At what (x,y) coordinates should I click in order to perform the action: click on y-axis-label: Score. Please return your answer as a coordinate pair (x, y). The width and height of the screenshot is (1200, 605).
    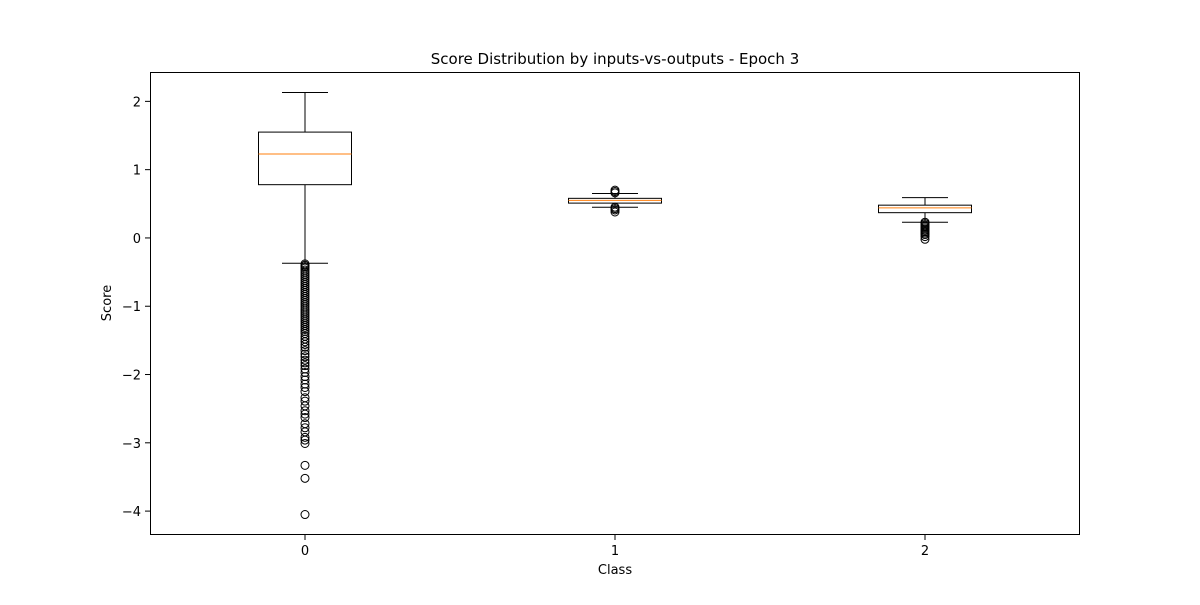
    Looking at the image, I should click on (107, 303).